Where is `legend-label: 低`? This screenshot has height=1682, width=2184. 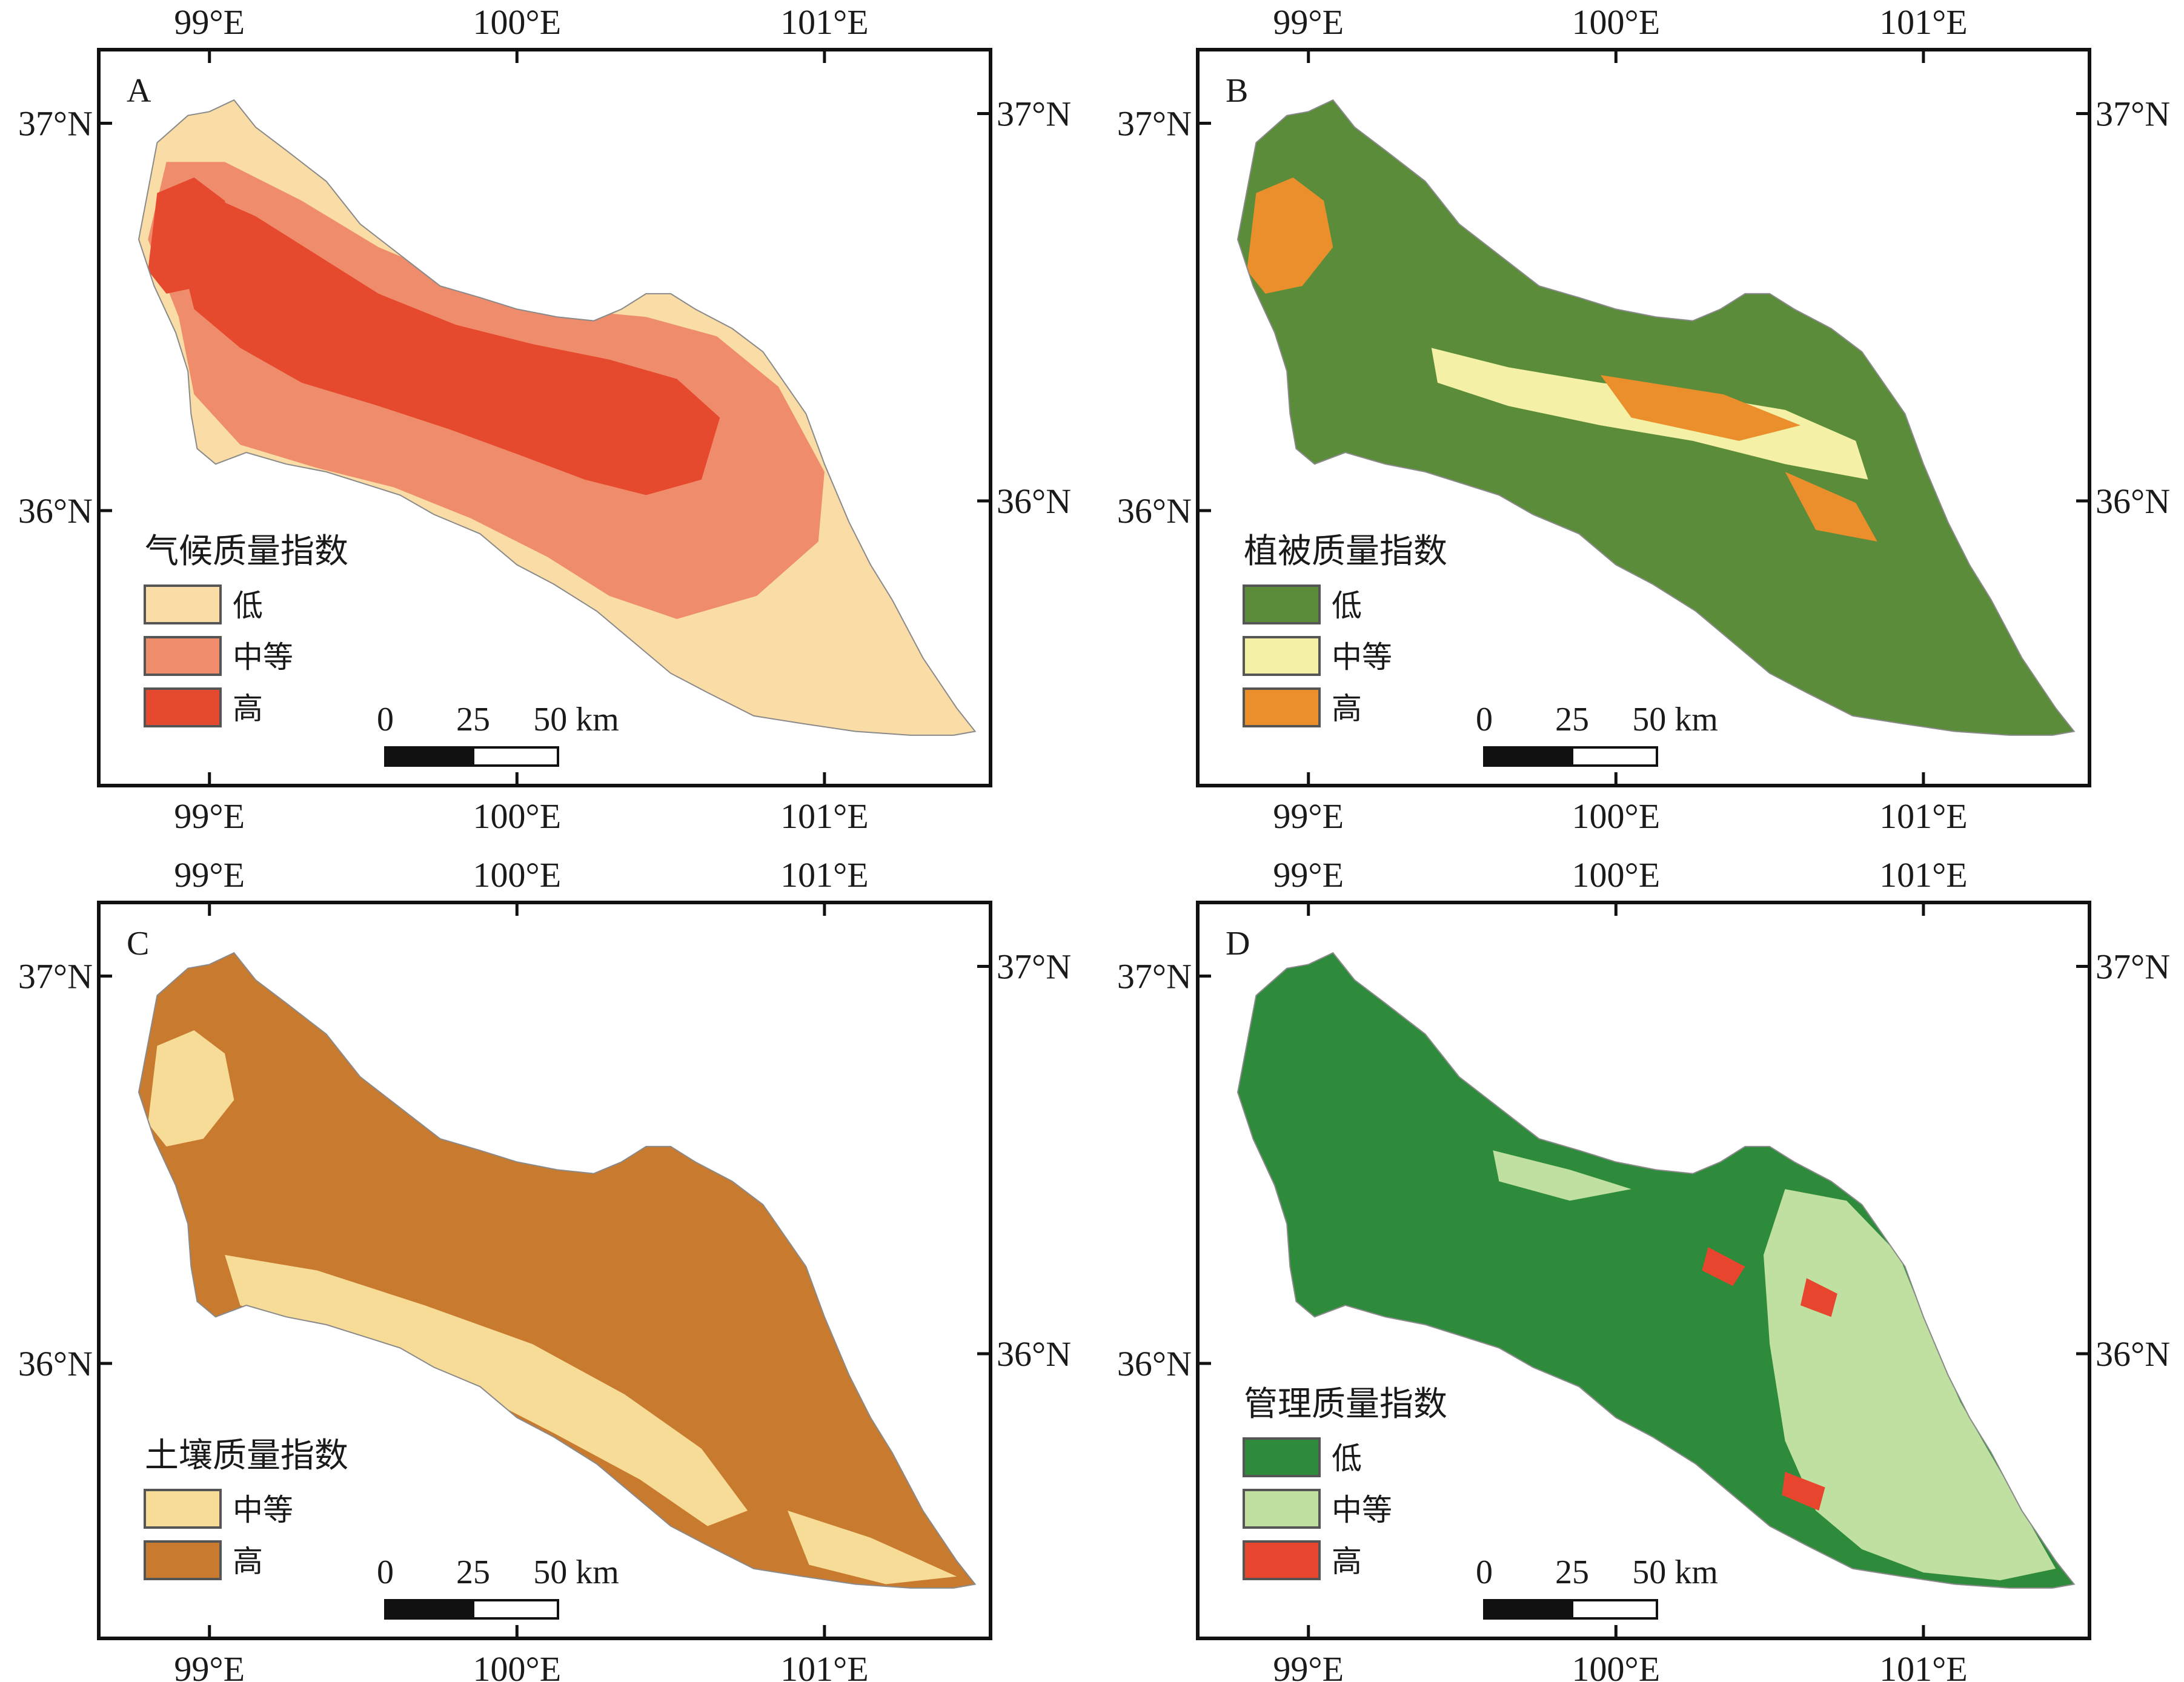
legend-label: 低 is located at coordinates (1347, 1458).